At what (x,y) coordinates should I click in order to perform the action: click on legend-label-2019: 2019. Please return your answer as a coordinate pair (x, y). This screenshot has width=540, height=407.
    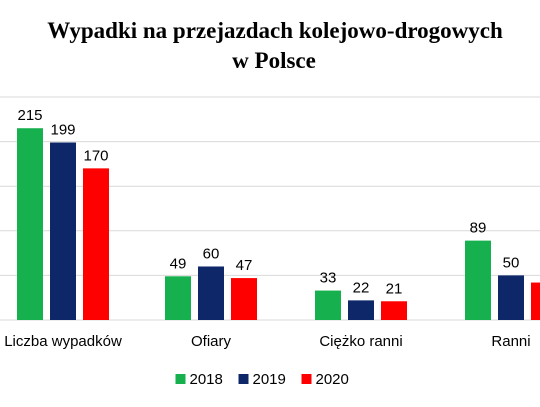
    Looking at the image, I should click on (269, 379).